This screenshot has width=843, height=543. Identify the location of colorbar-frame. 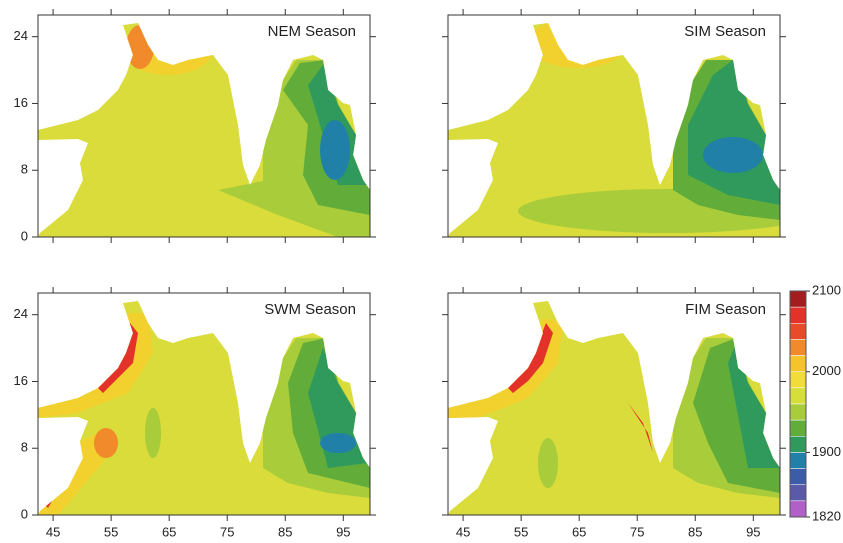
(798, 404).